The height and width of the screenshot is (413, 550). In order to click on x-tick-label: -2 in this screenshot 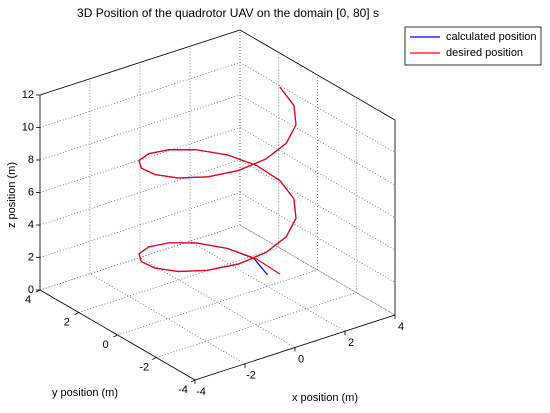, I will do `click(251, 376)`.